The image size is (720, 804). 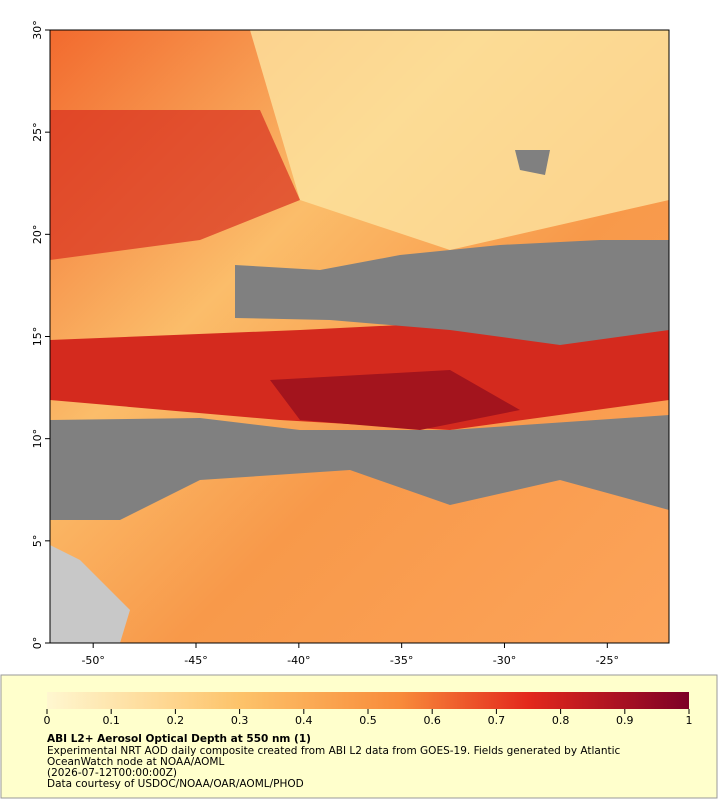 What do you see at coordinates (37, 439) in the screenshot?
I see `y-tick-label: 10°` at bounding box center [37, 439].